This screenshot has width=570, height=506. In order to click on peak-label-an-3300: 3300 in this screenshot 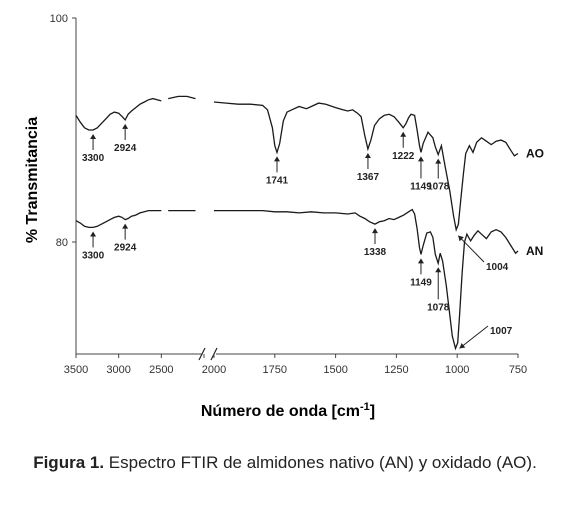, I will do `click(93, 255)`.